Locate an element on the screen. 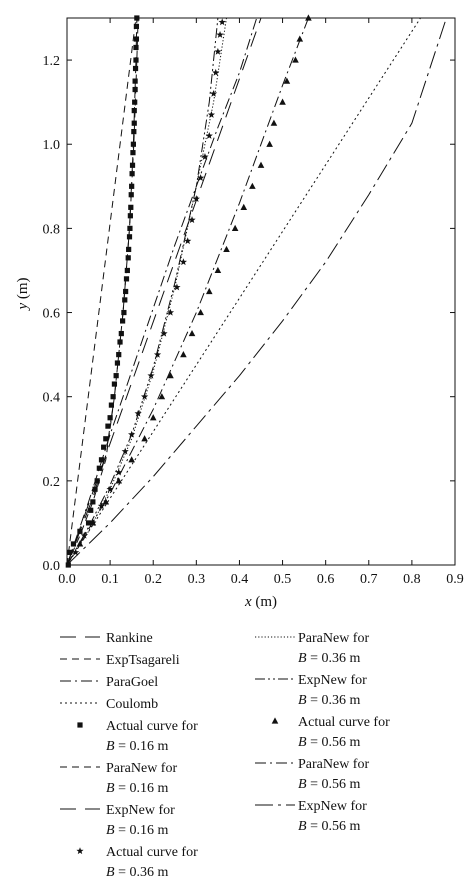 This screenshot has height=896, width=474. x-tick-label-7: 0.7 is located at coordinates (369, 579).